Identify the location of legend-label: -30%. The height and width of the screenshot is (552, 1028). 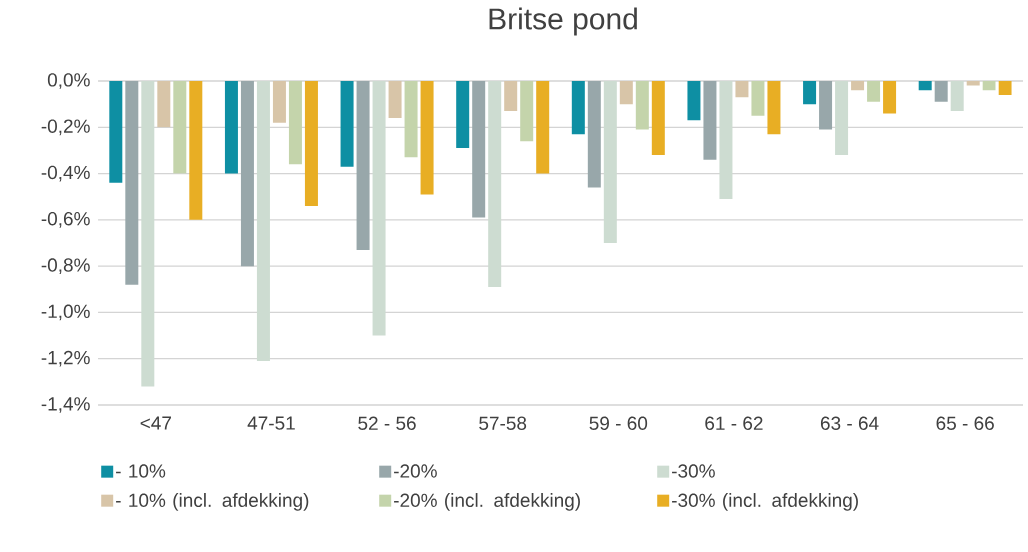
(693, 471).